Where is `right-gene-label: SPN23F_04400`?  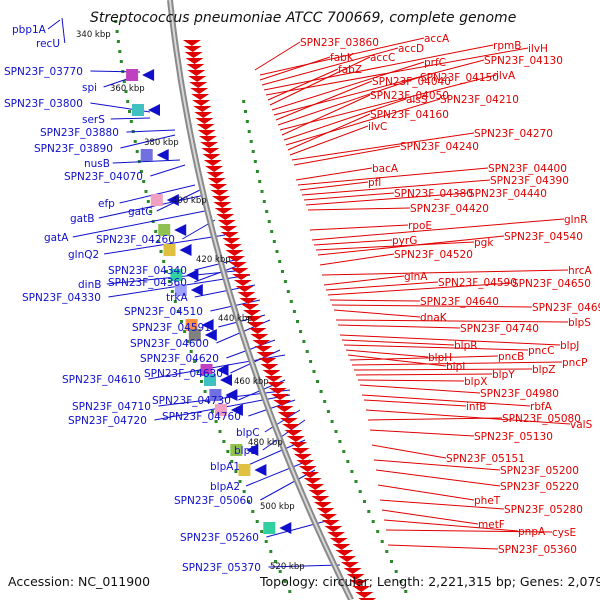
right-gene-label: SPN23F_04400 is located at coordinates (527, 169).